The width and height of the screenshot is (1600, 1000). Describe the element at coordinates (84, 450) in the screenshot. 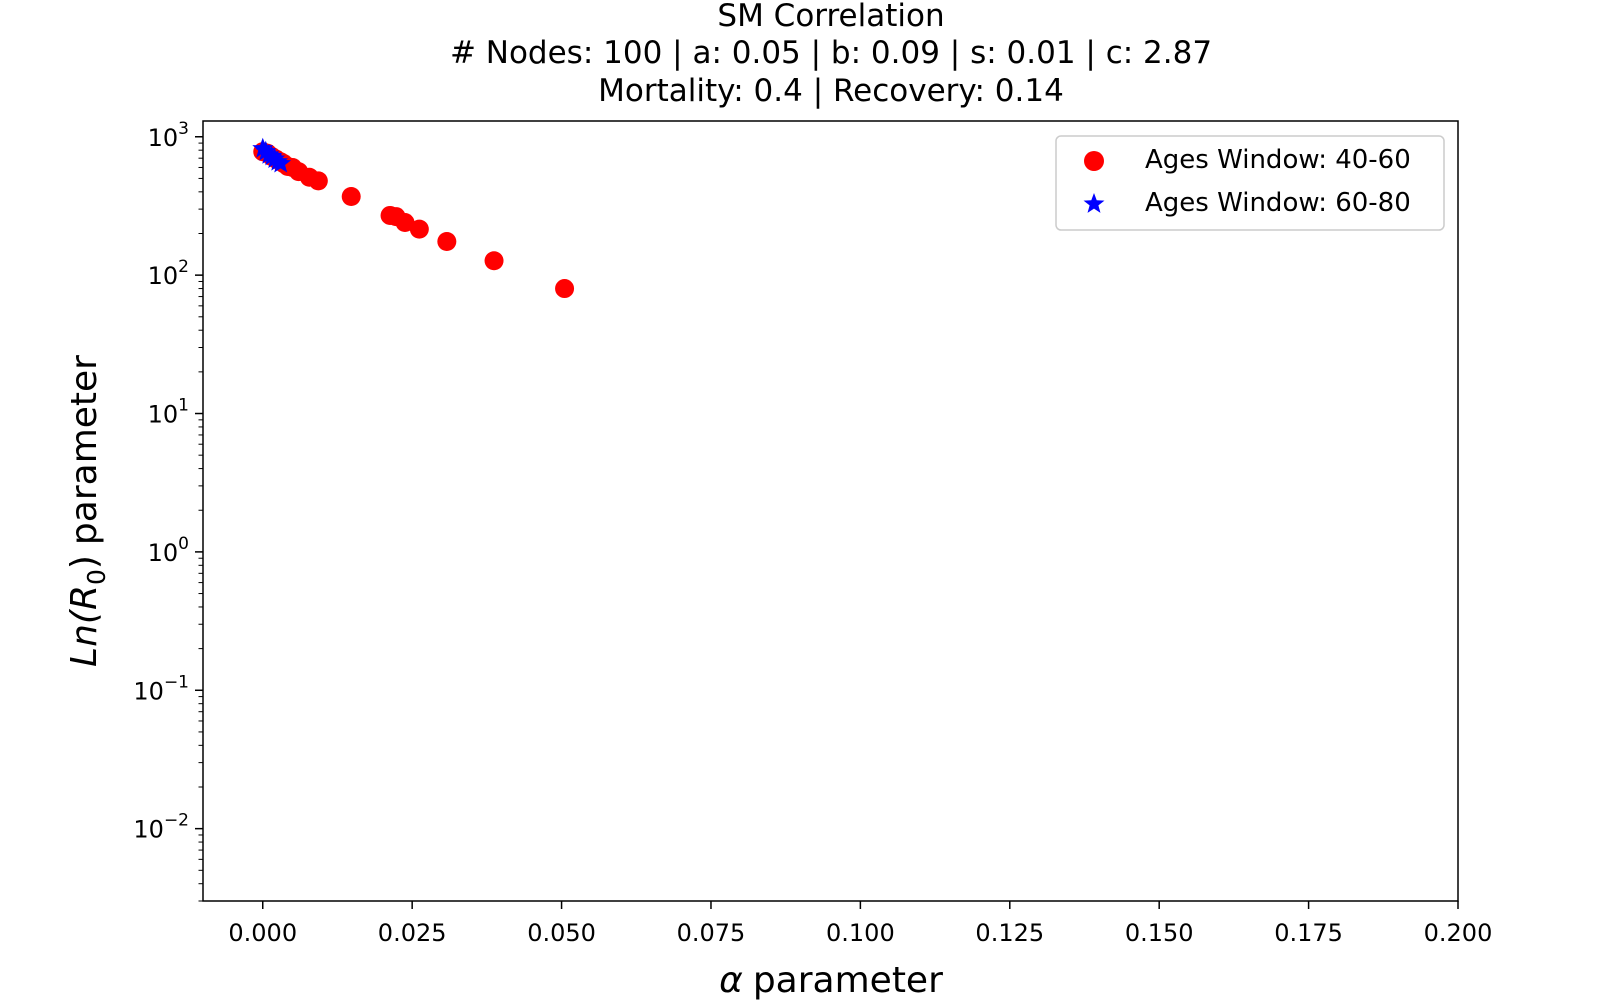

I see `y-axis-label-text: parameter` at that location.